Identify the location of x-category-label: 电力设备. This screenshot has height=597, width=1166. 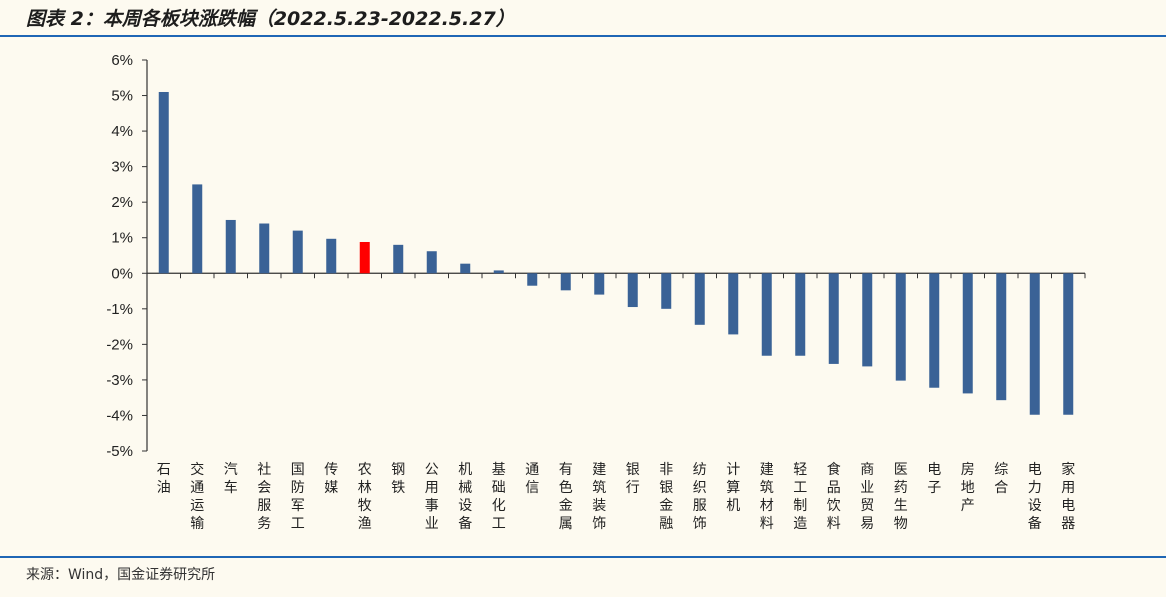
(1035, 497).